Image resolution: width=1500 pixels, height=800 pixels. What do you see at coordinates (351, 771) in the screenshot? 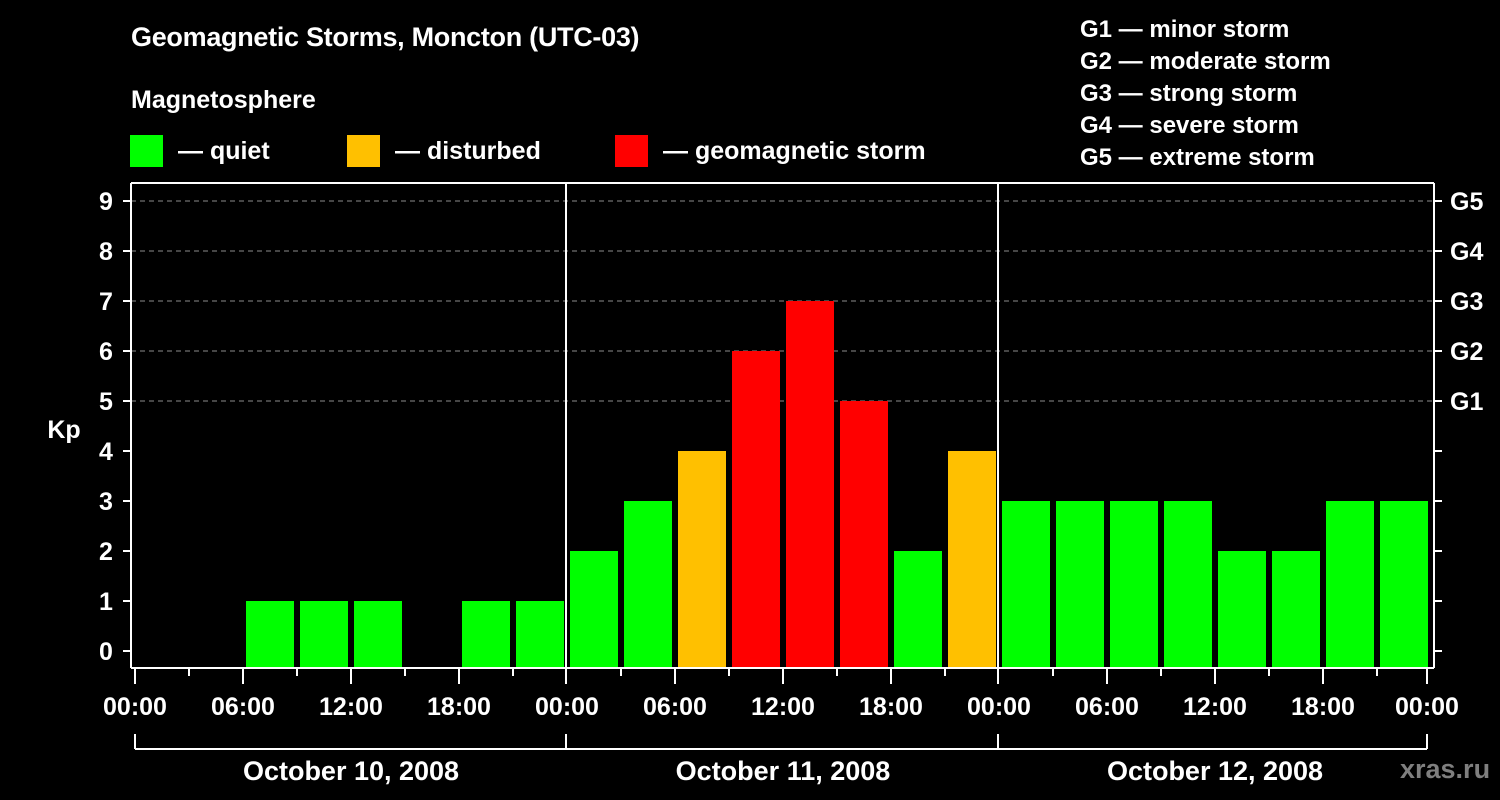
I see `date-label: October 10, 2008` at bounding box center [351, 771].